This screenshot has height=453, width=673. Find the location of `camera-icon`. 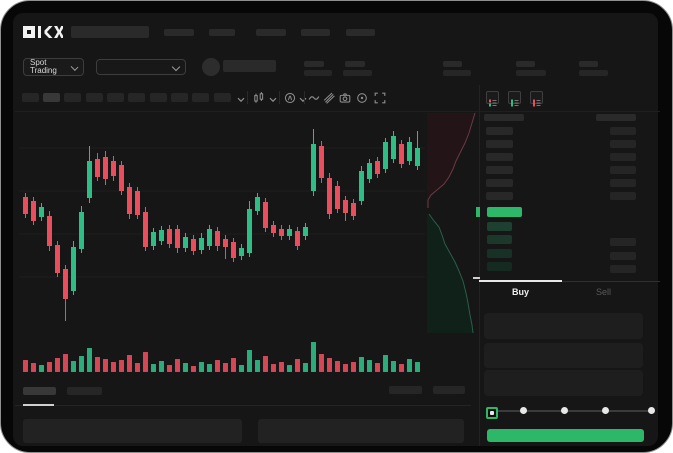

camera-icon is located at coordinates (345, 98).